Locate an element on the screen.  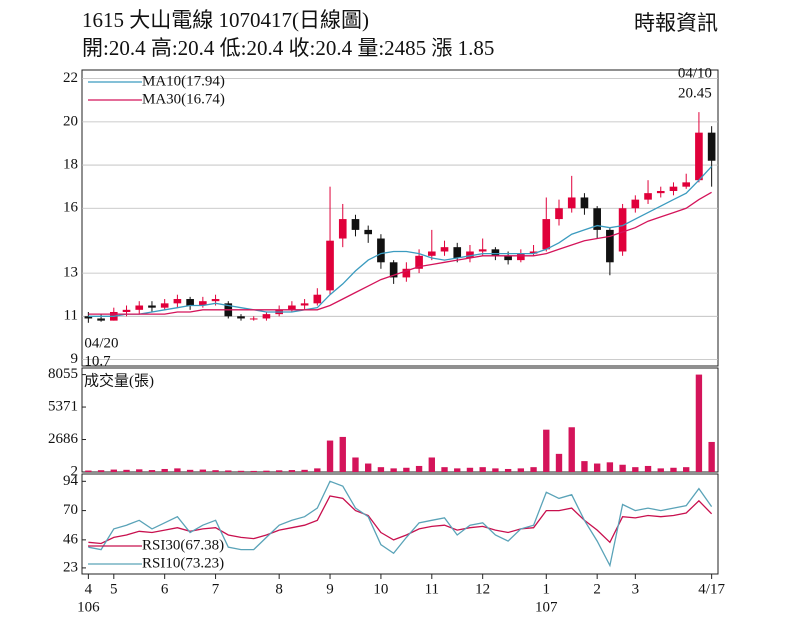
x-tick-label: 11 is located at coordinates (432, 589).